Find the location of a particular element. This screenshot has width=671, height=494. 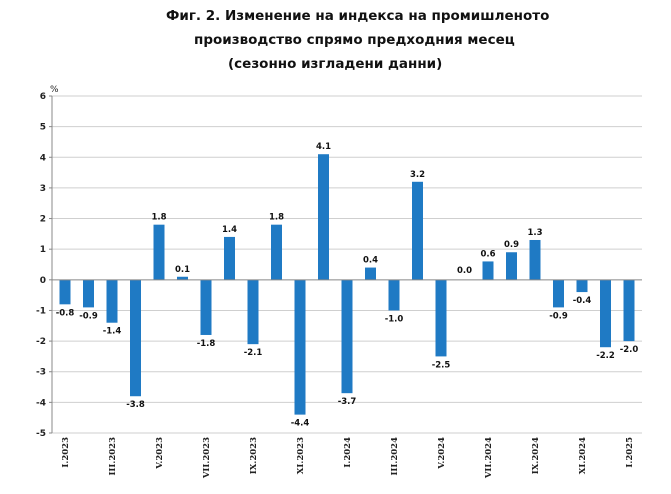

data-label: -1.0 is located at coordinates (394, 319).